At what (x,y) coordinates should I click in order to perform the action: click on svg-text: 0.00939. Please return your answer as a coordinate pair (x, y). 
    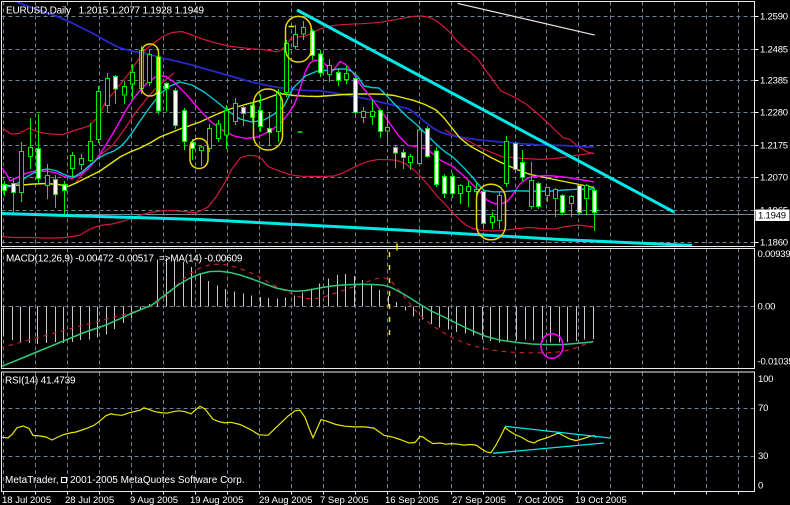
    Looking at the image, I should click on (774, 254).